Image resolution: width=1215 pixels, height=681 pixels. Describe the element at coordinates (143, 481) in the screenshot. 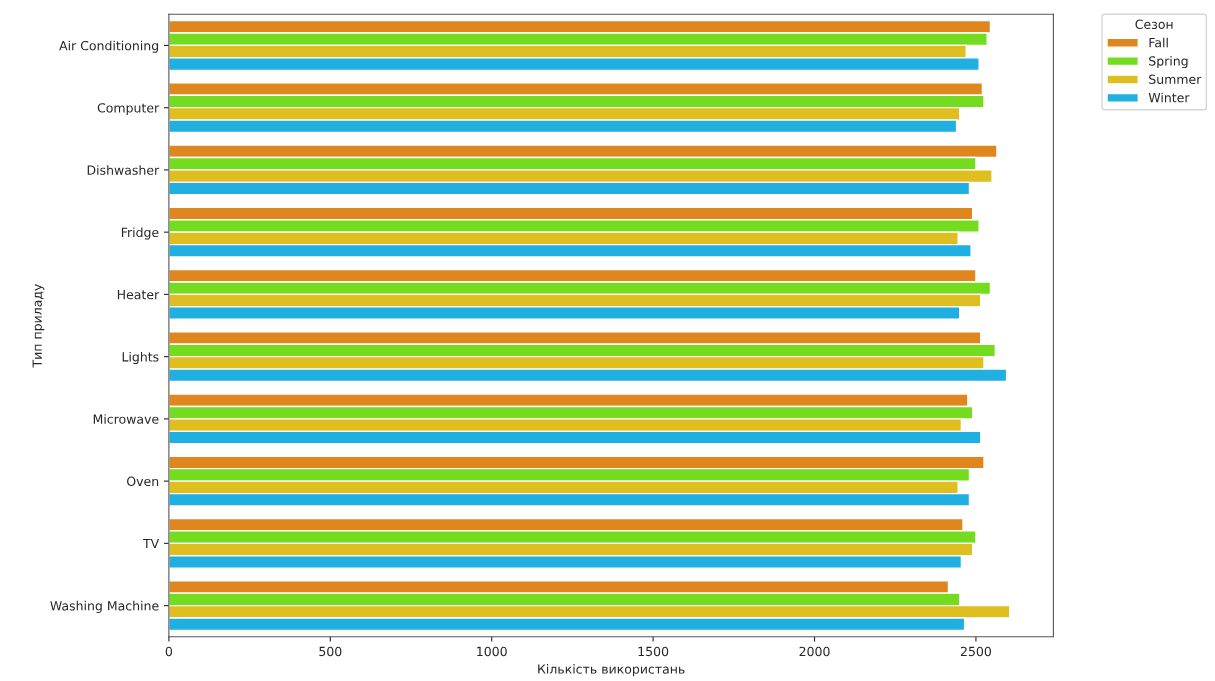

I see `y-tick-label: Oven` at that location.